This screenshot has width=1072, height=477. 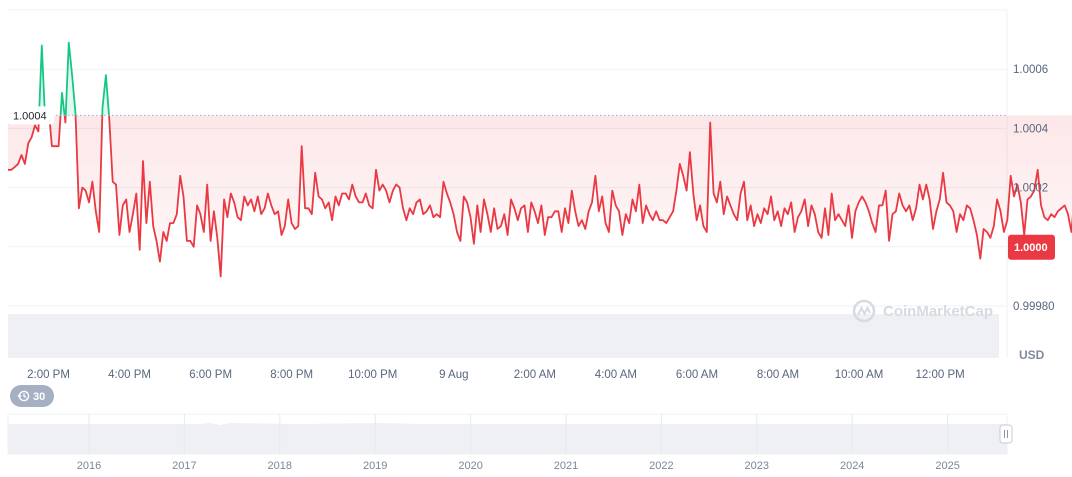 I want to click on coinmarketcap-logo-mark, so click(x=864, y=311).